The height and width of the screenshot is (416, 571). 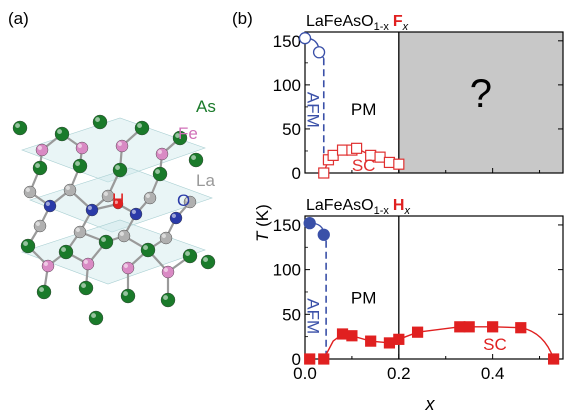 What do you see at coordinates (364, 298) in the screenshot?
I see `pm-region-label: PM` at bounding box center [364, 298].